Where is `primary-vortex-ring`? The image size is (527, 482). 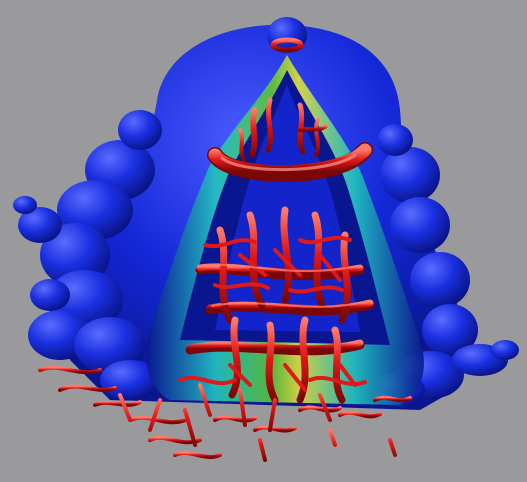 primary-vortex-ring is located at coordinates (290, 162).